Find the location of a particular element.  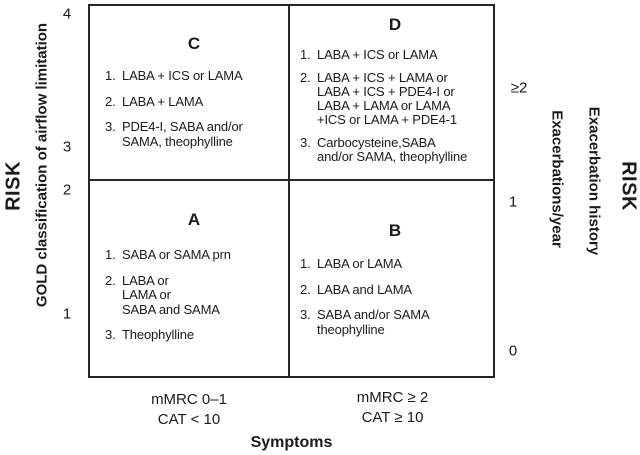

quadrant-b-item-1: 1. LABA or LAMA is located at coordinates (395, 264).